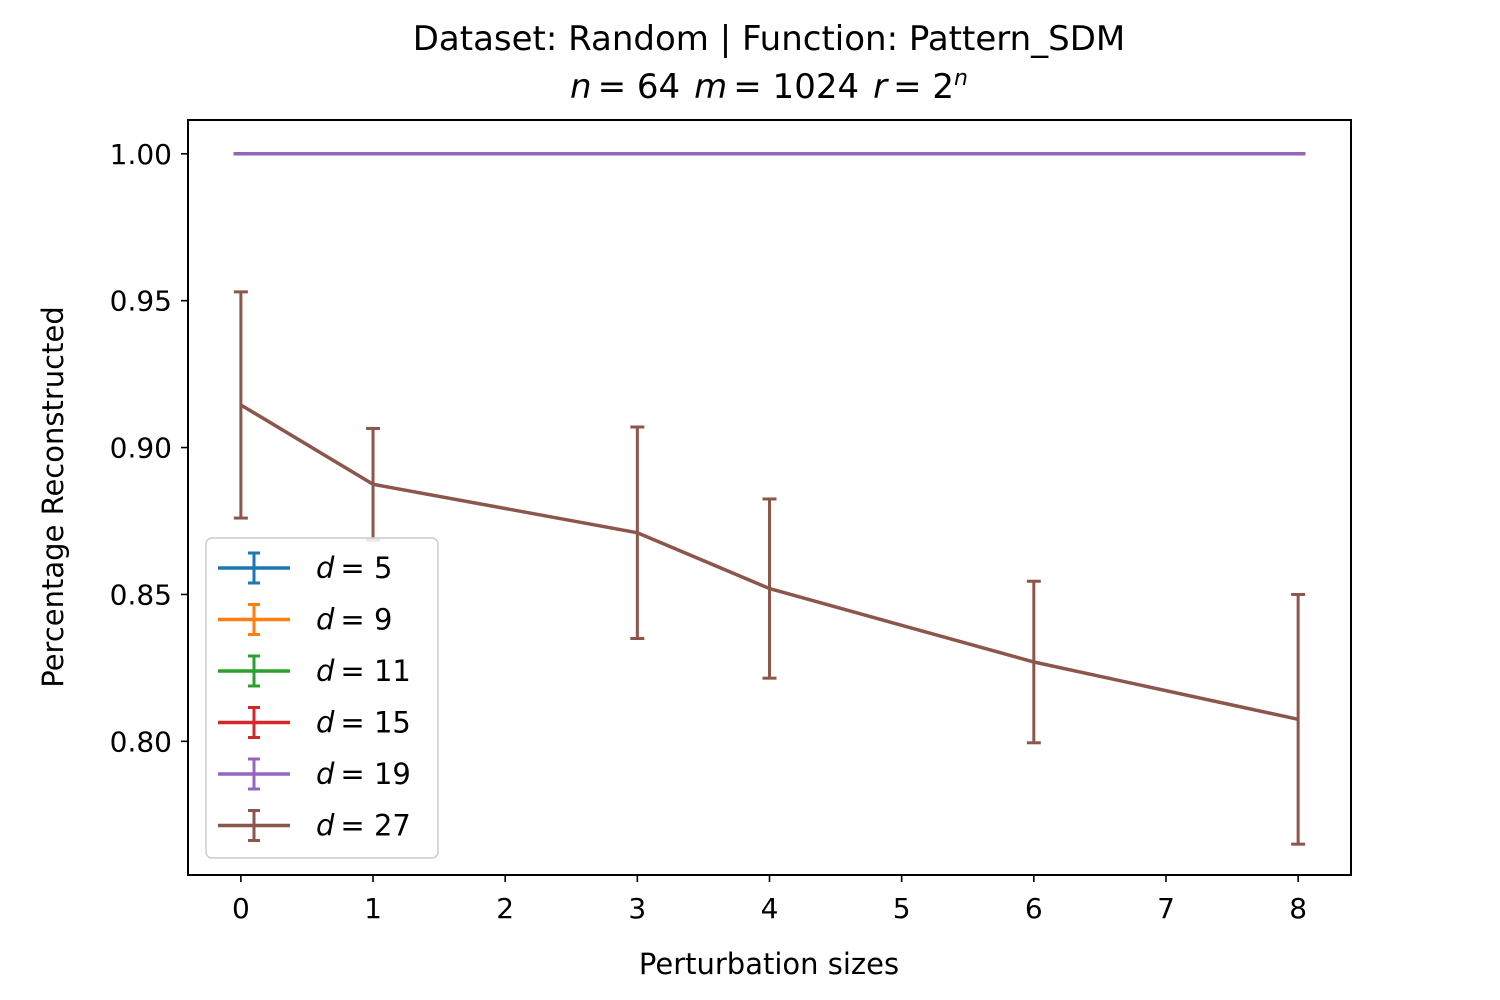 The height and width of the screenshot is (1000, 1500). I want to click on legend-item: d = 27, so click(314, 826).